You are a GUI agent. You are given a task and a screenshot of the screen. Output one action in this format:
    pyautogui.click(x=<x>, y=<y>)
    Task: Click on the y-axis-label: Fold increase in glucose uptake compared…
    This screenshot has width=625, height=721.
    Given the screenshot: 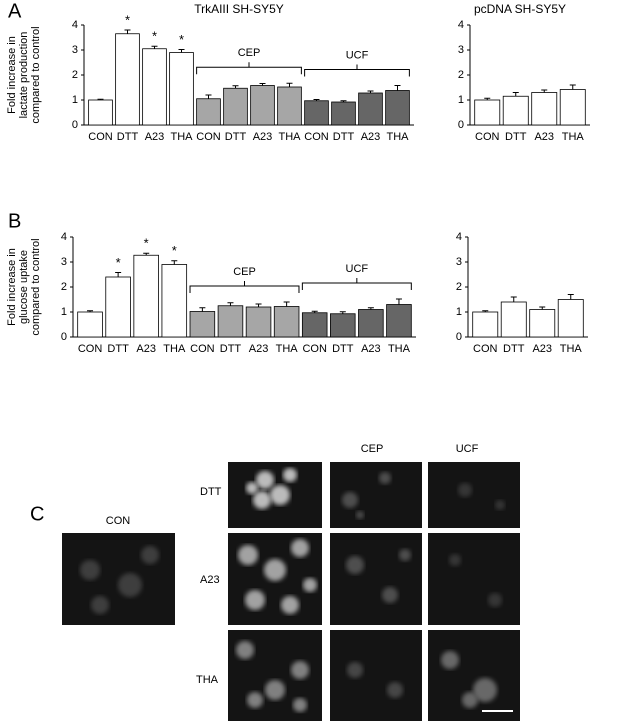 What is the action you would take?
    pyautogui.click(x=24, y=287)
    